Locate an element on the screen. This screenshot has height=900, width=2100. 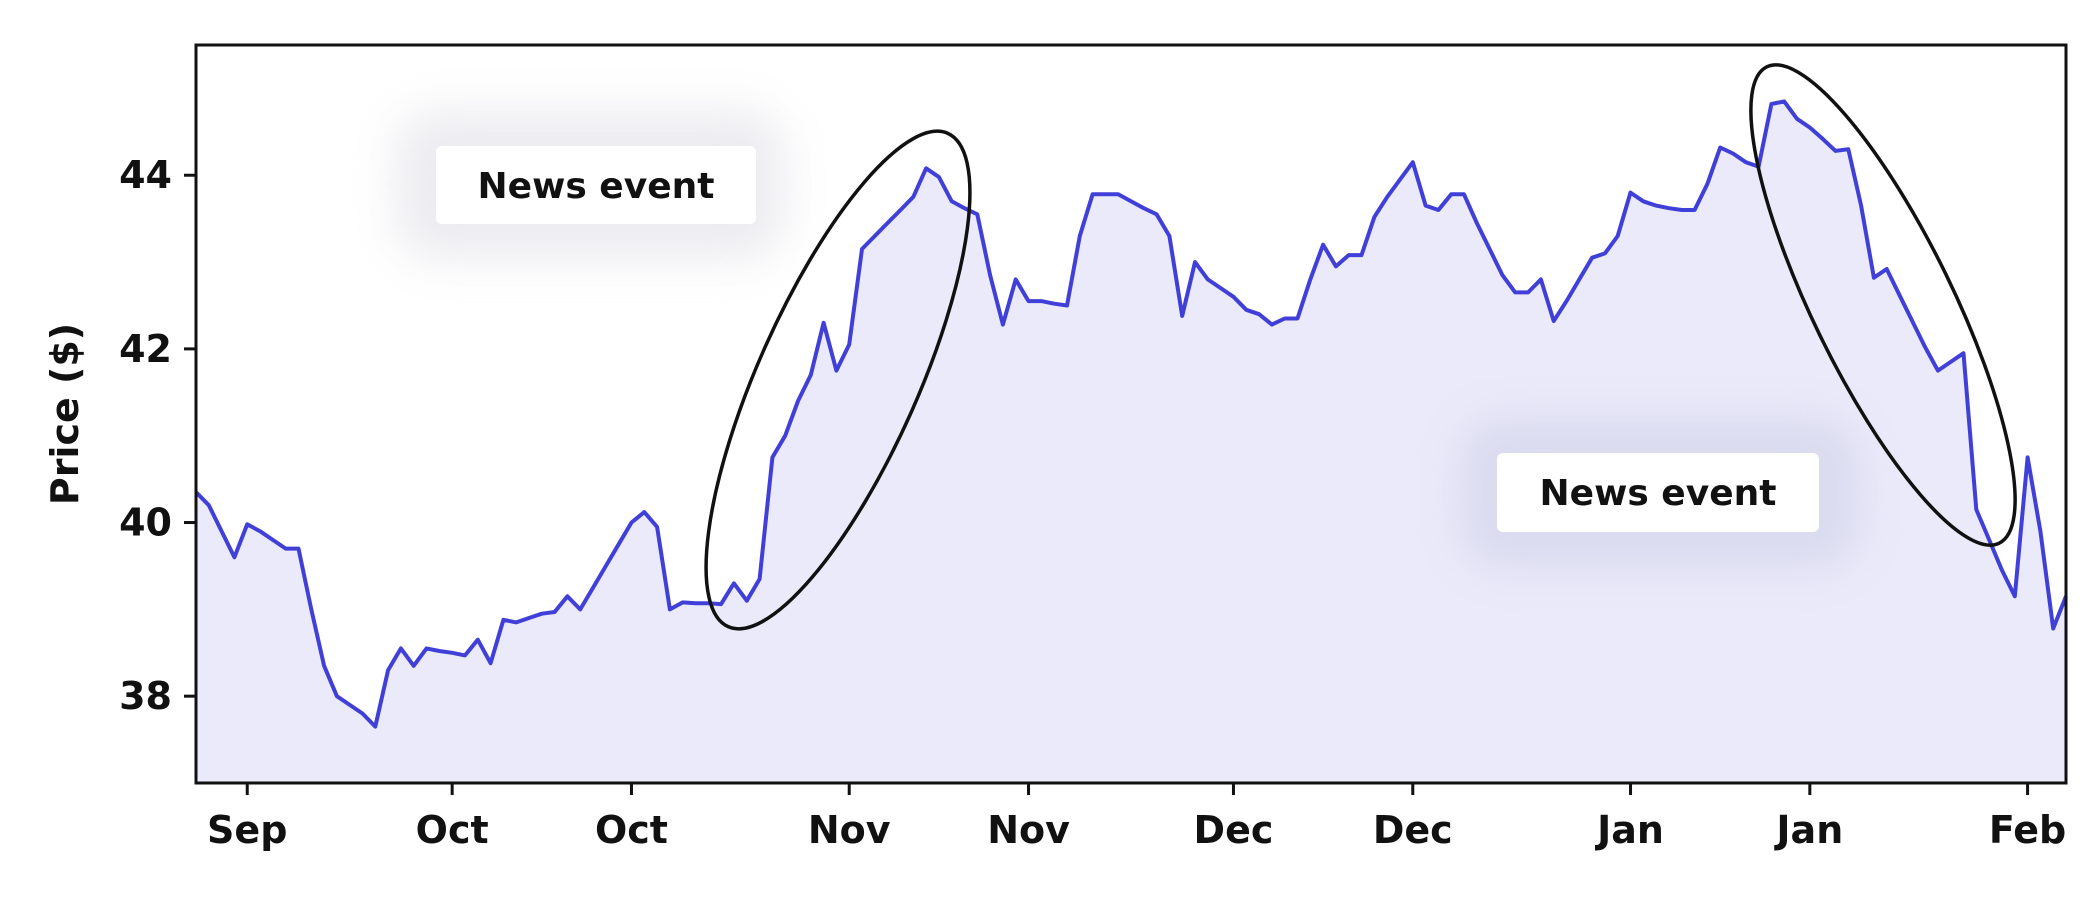
annotation-1-box is located at coordinates (596, 185).